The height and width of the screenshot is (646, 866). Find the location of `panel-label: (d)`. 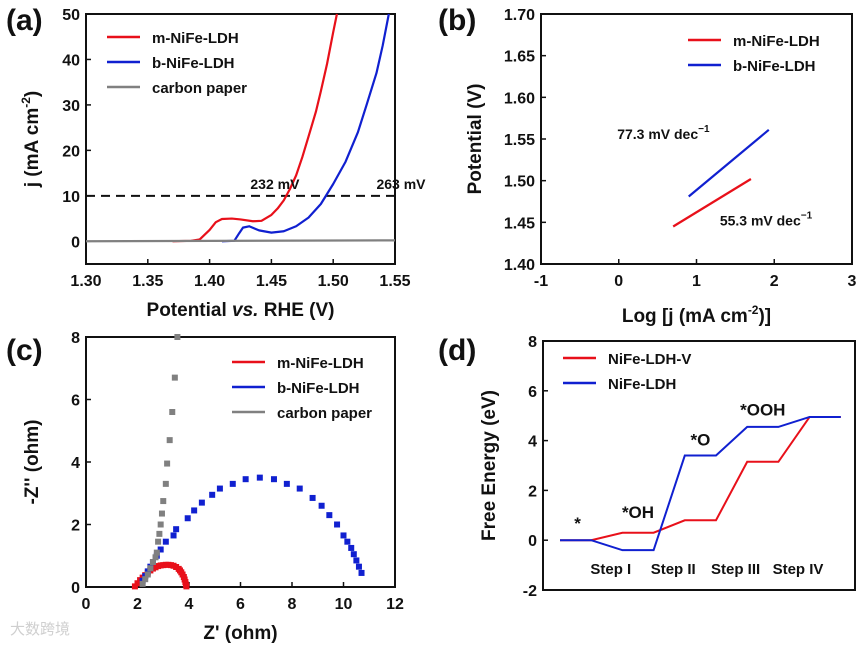

panel-label: (d) is located at coordinates (457, 350).